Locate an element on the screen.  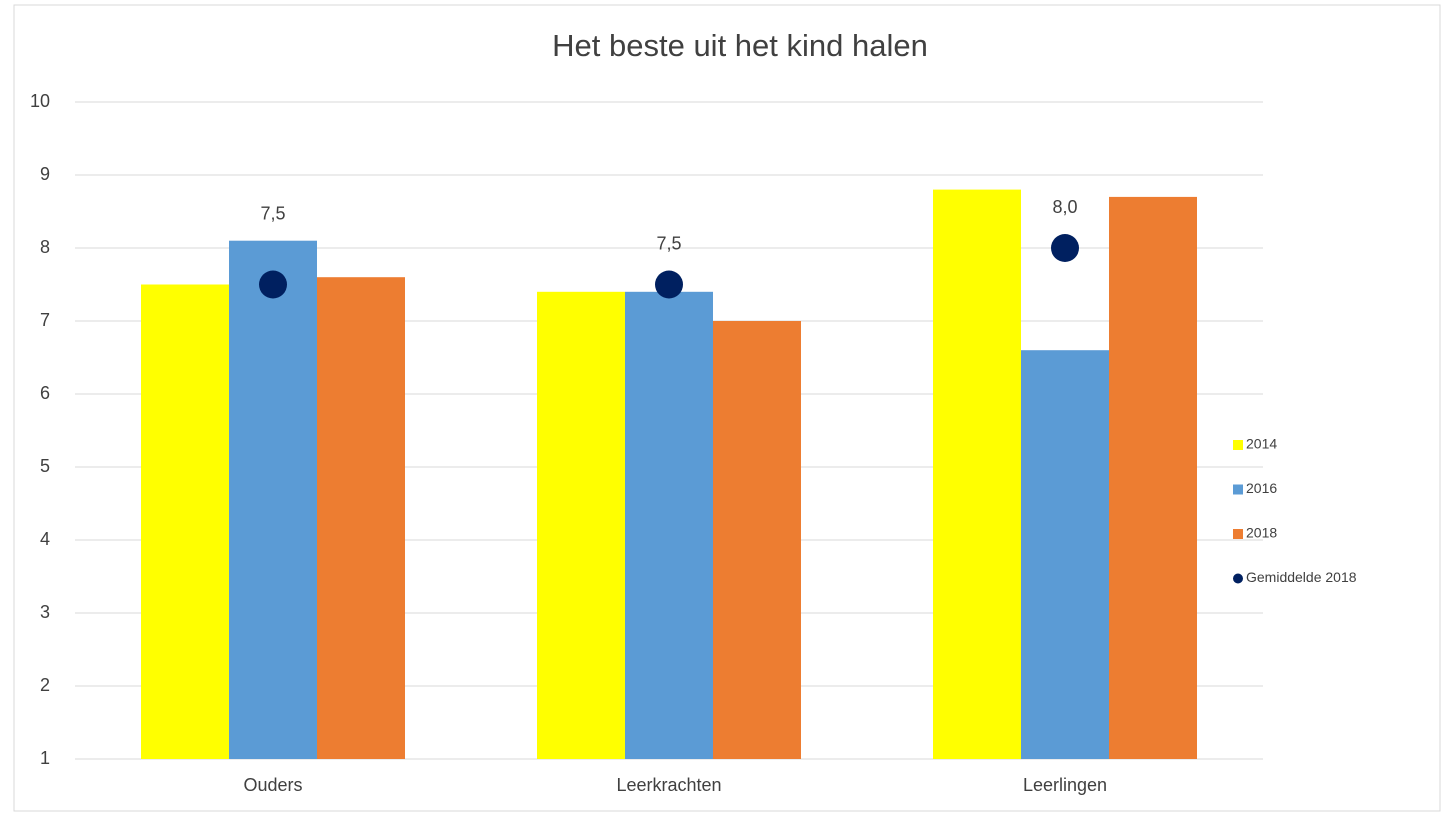
y-tick-label: 7 is located at coordinates (45, 320).